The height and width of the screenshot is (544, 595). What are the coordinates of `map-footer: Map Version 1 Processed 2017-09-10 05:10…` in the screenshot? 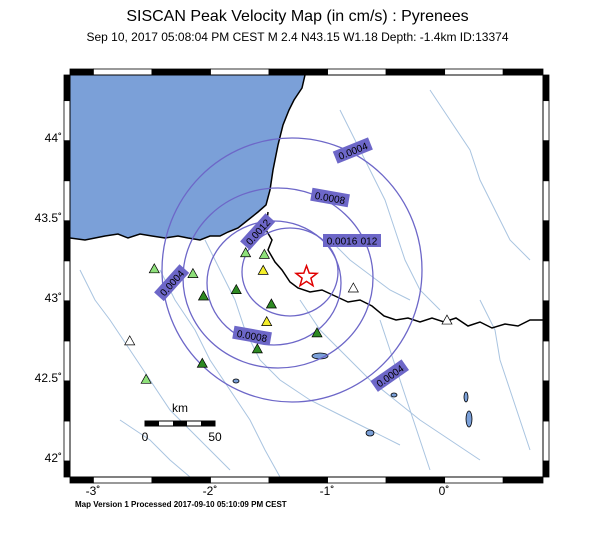 It's located at (181, 504).